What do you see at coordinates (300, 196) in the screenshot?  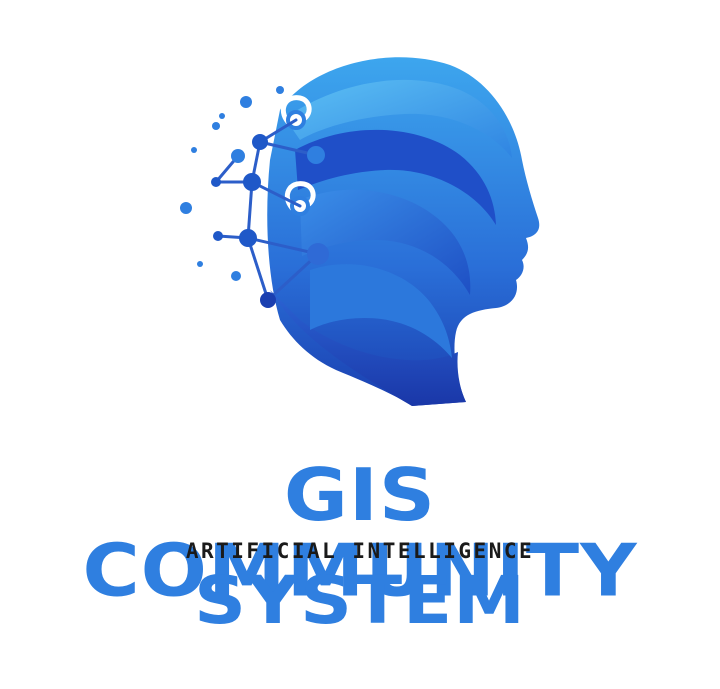 I see `swirl-curl-mid` at bounding box center [300, 196].